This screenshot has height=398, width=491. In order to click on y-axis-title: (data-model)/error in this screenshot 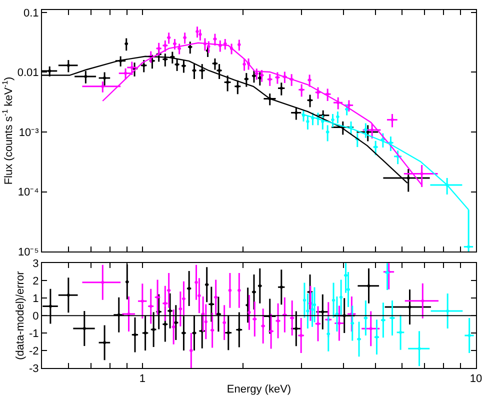, I will do `click(20, 315)`.